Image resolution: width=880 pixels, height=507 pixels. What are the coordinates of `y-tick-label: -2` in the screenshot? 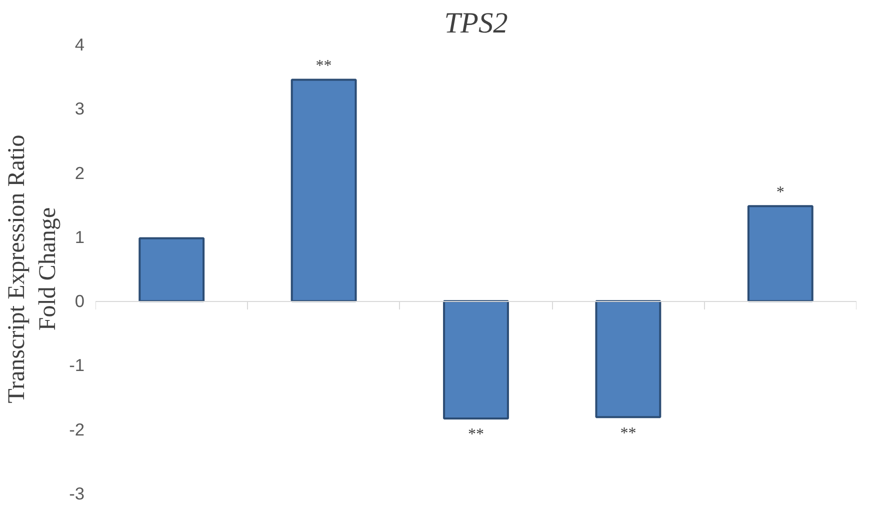 It's located at (77, 429).